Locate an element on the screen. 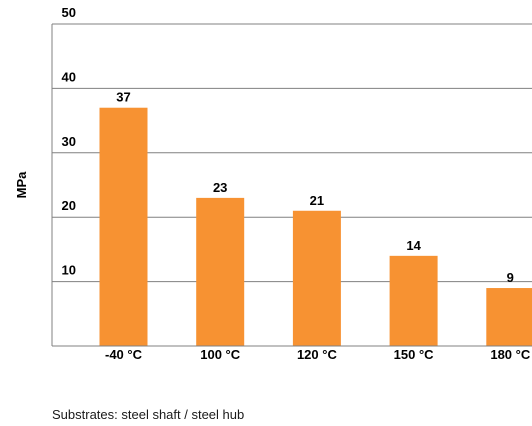 The height and width of the screenshot is (426, 532). x-tick-label: 180 °C is located at coordinates (510, 354).